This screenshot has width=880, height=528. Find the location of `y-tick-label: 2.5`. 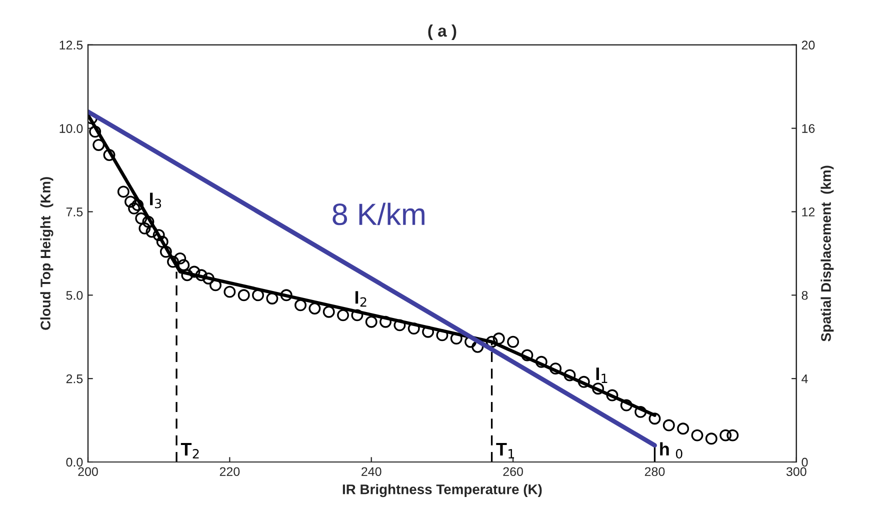

y-tick-label: 2.5 is located at coordinates (74, 379).